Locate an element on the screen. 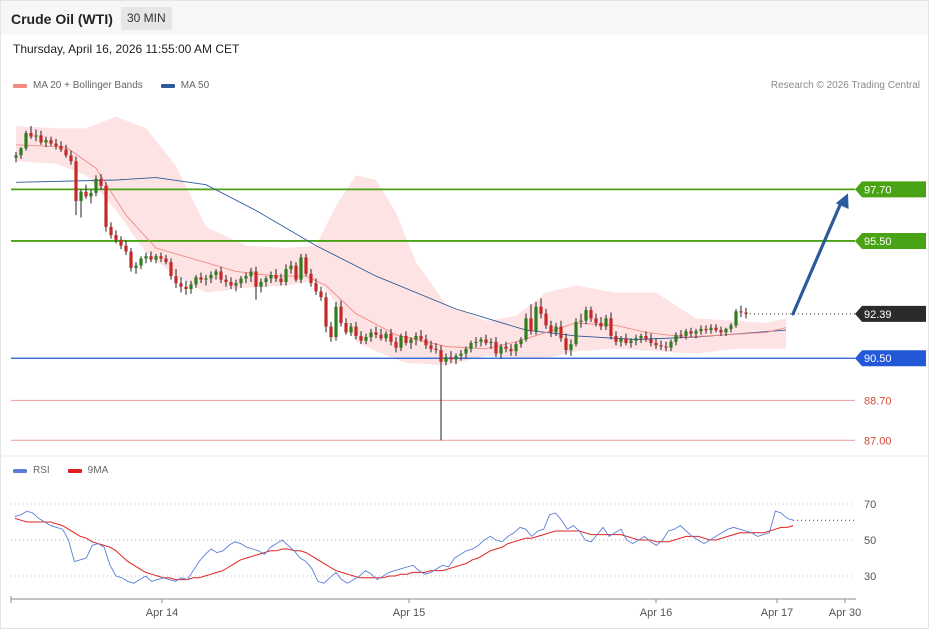 Image resolution: width=929 pixels, height=629 pixels. rsi-ma-line is located at coordinates (404, 549).